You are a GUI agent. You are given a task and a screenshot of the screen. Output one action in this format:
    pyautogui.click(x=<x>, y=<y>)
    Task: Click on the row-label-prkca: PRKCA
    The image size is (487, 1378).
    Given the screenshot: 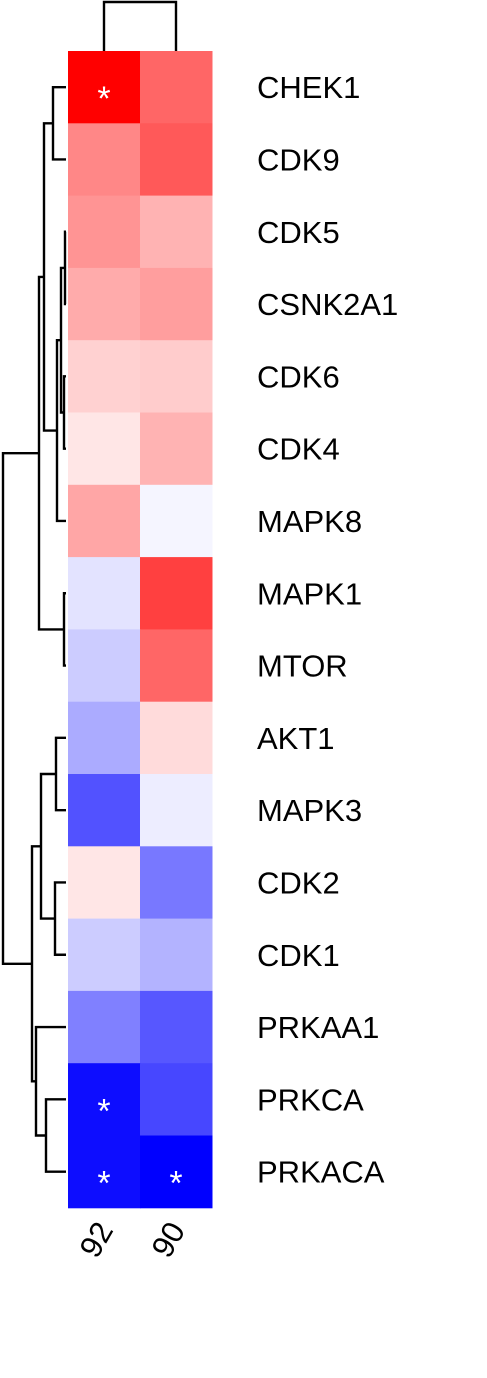 What is the action you would take?
    pyautogui.click(x=310, y=1099)
    